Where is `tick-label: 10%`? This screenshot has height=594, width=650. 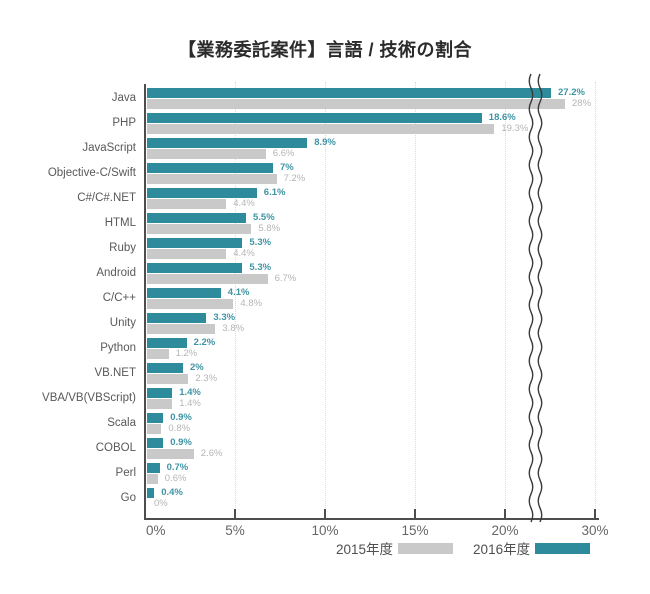 tick-label: 10% is located at coordinates (325, 530).